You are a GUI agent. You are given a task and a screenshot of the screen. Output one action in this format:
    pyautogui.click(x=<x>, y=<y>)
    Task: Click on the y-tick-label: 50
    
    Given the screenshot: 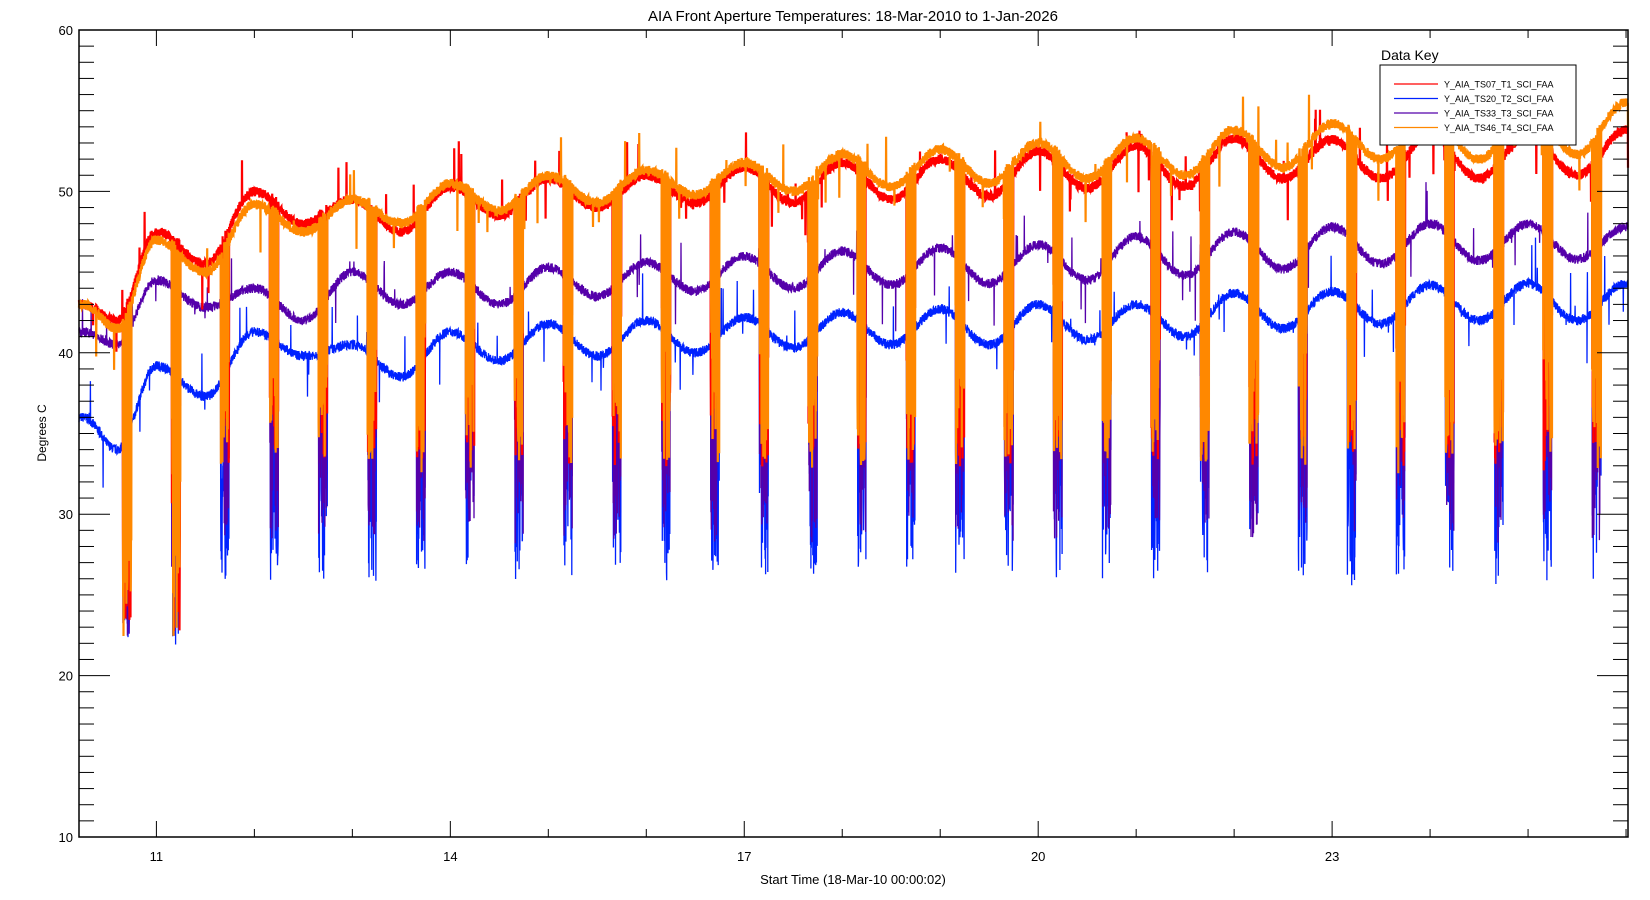 What is the action you would take?
    pyautogui.click(x=66, y=191)
    